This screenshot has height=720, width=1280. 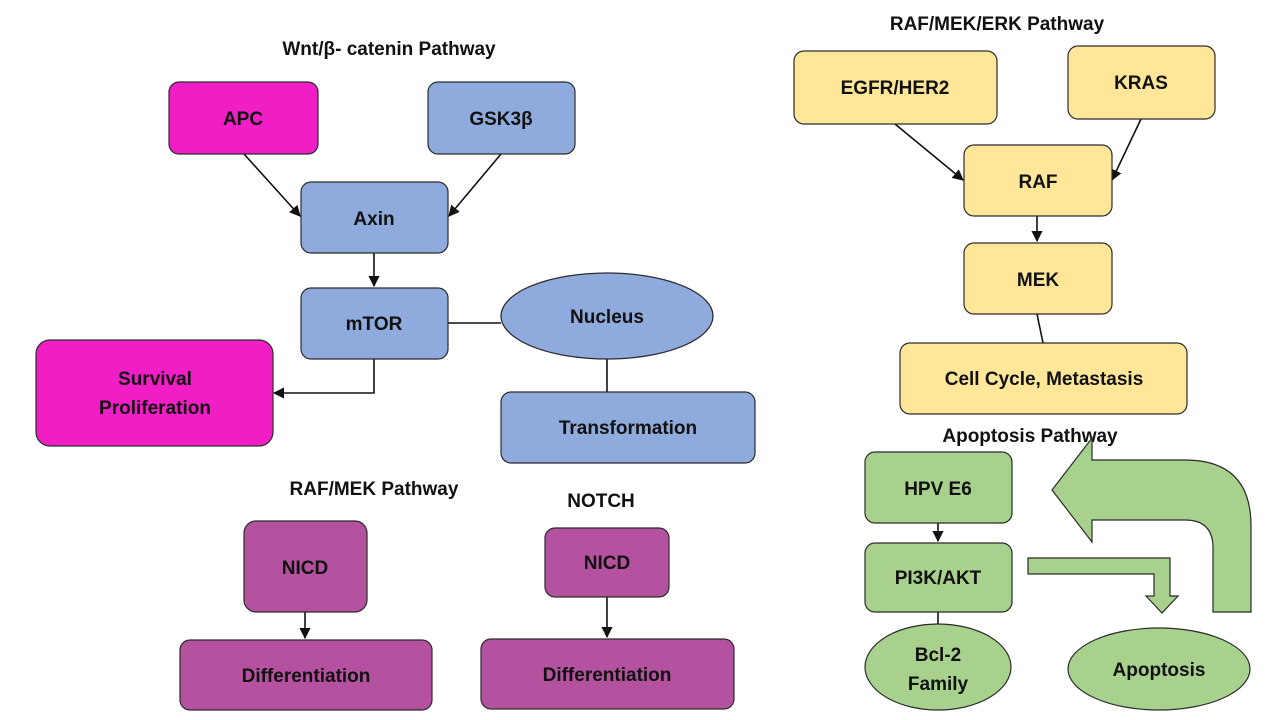 I want to click on transformation-node, so click(x=628, y=427).